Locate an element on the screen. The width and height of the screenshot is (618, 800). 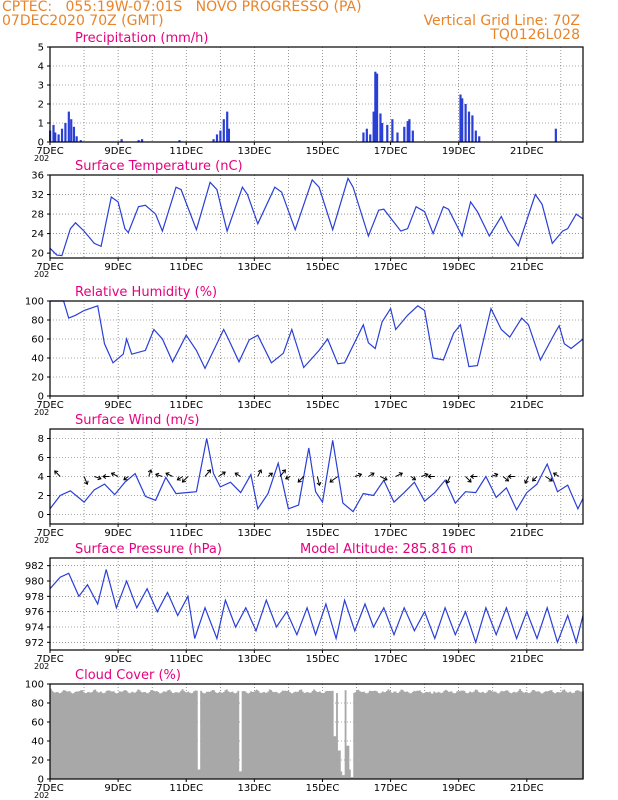
x-tick-label: 11DEC is located at coordinates (186, 405).